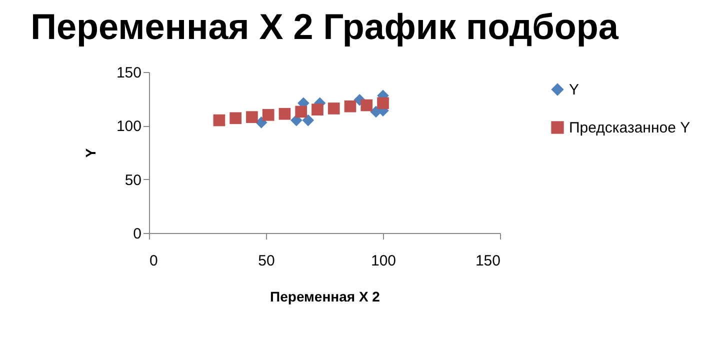  What do you see at coordinates (325, 26) in the screenshot?
I see `chart-title: Переменная X 2 График подбора` at bounding box center [325, 26].